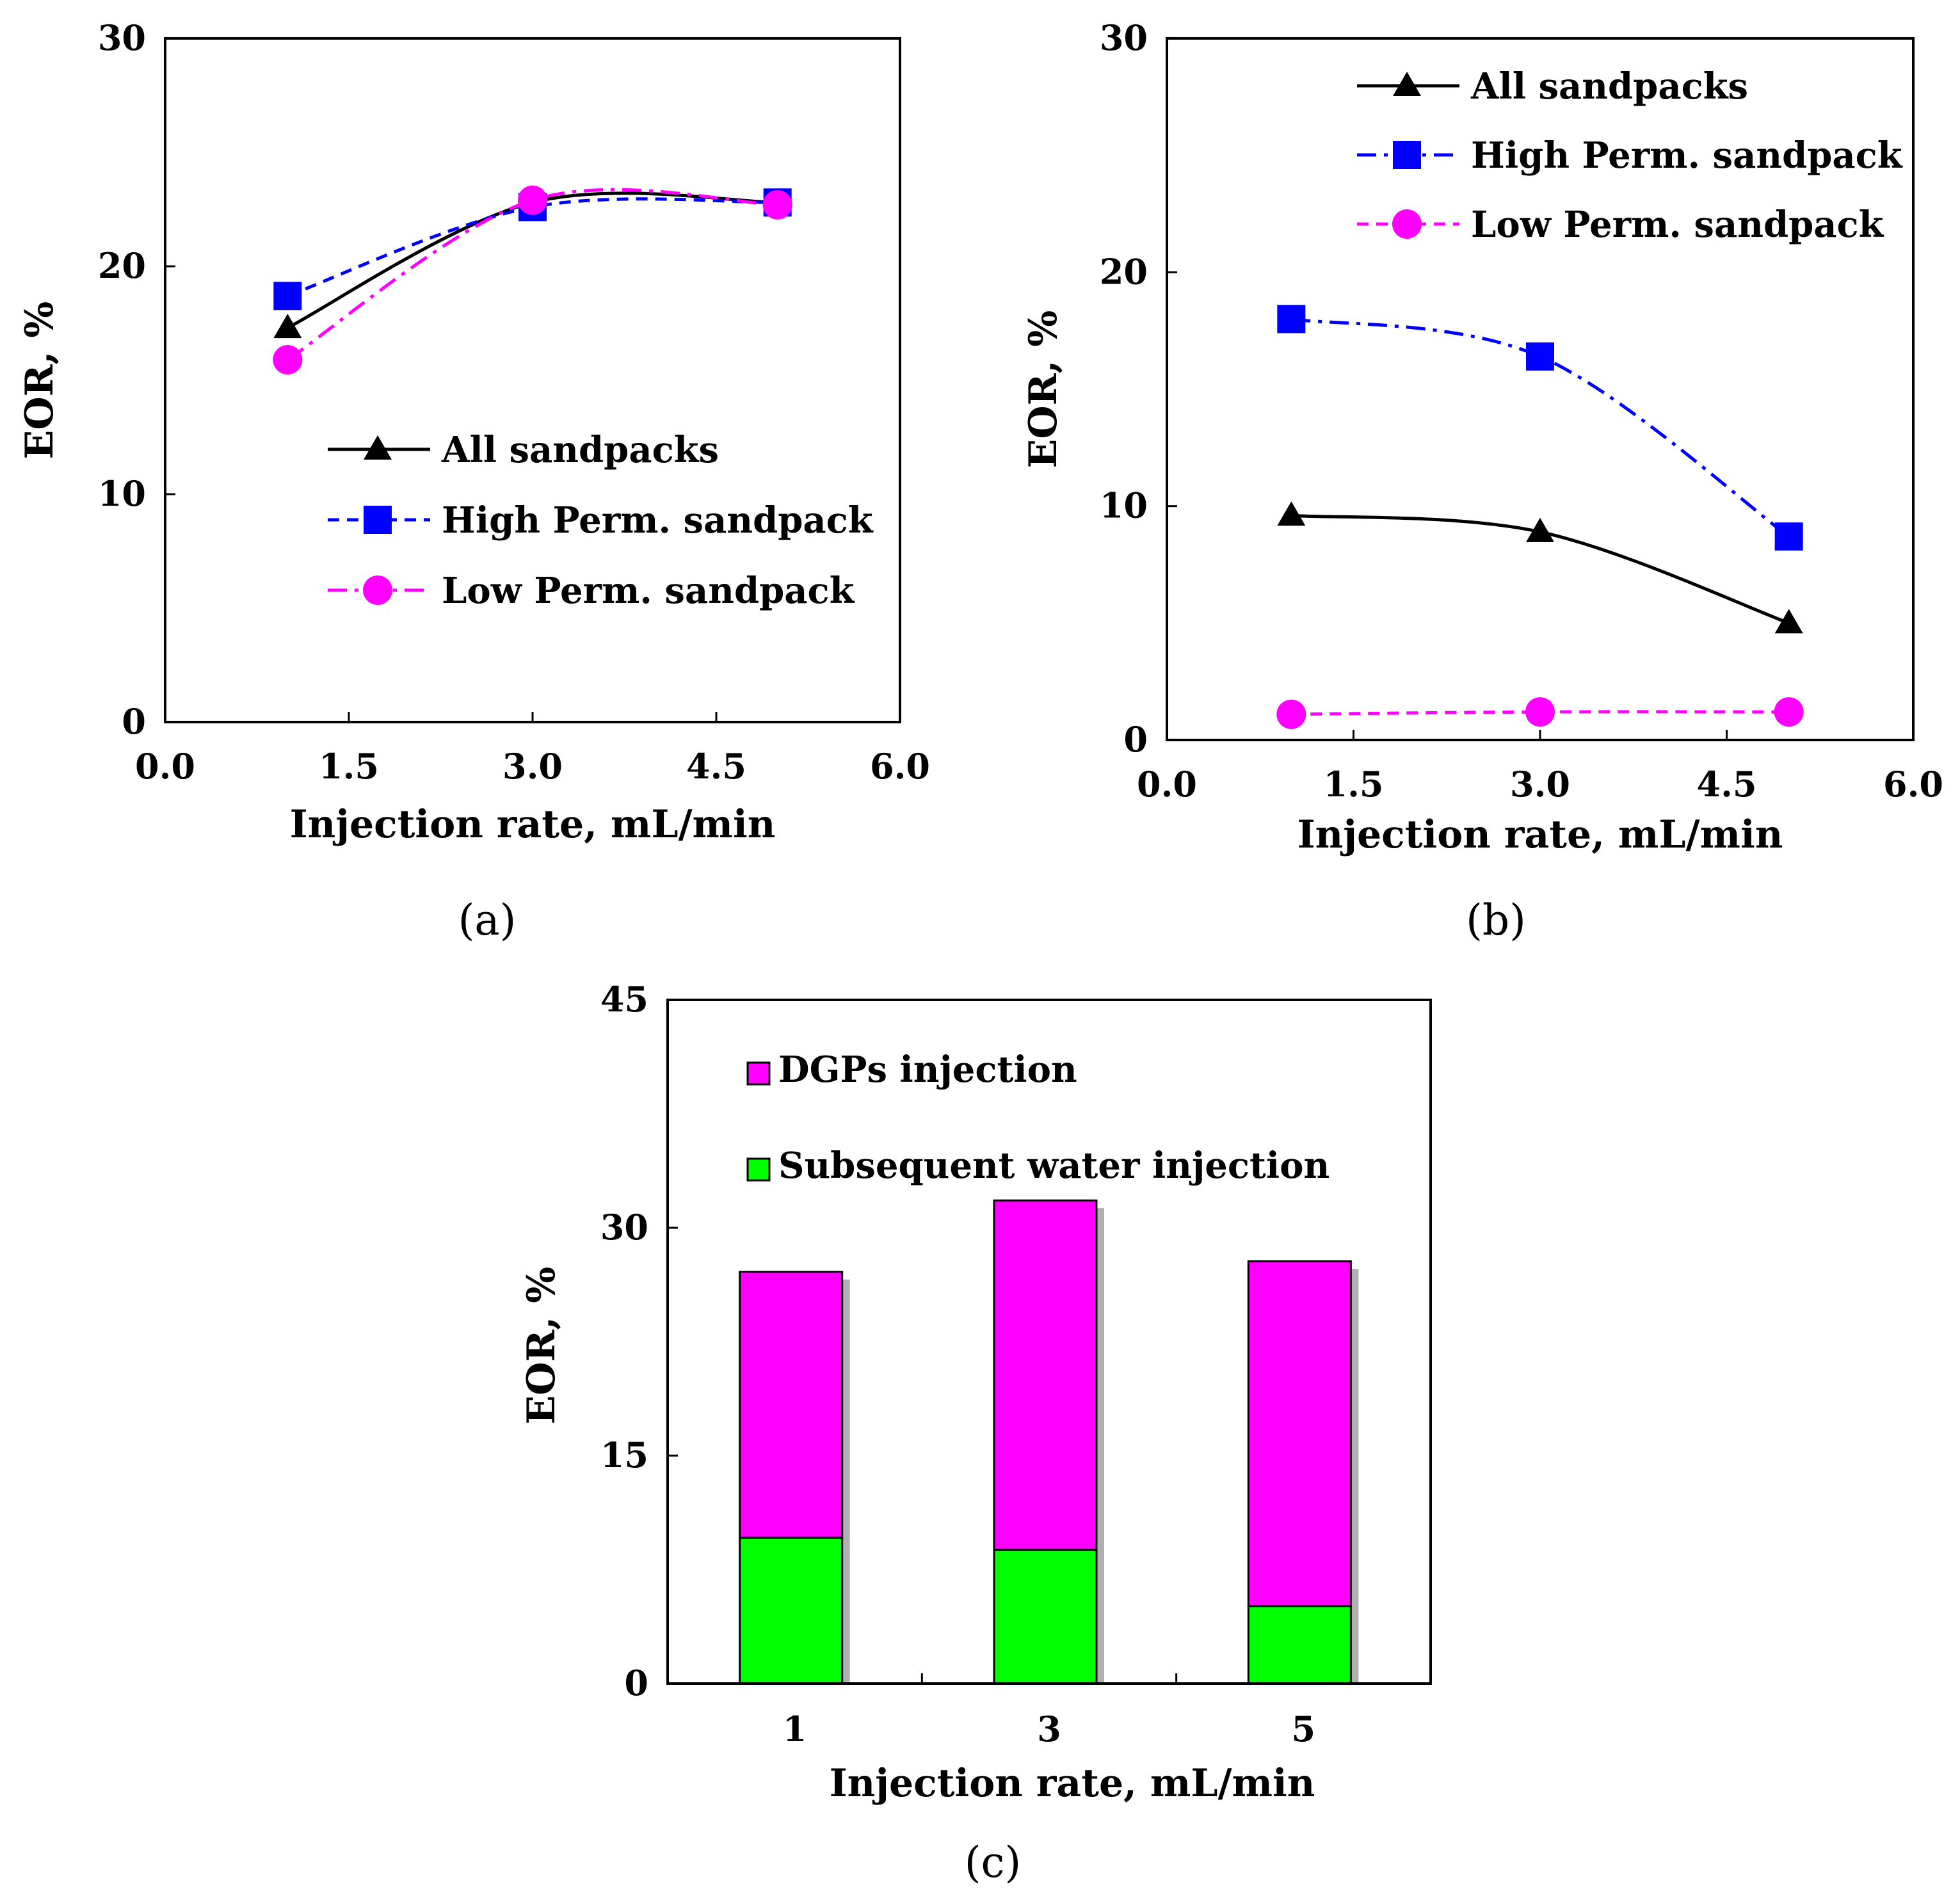 Image resolution: width=1960 pixels, height=1898 pixels. Describe the element at coordinates (532, 380) in the screenshot. I see `panel-a-plot-frame` at that location.